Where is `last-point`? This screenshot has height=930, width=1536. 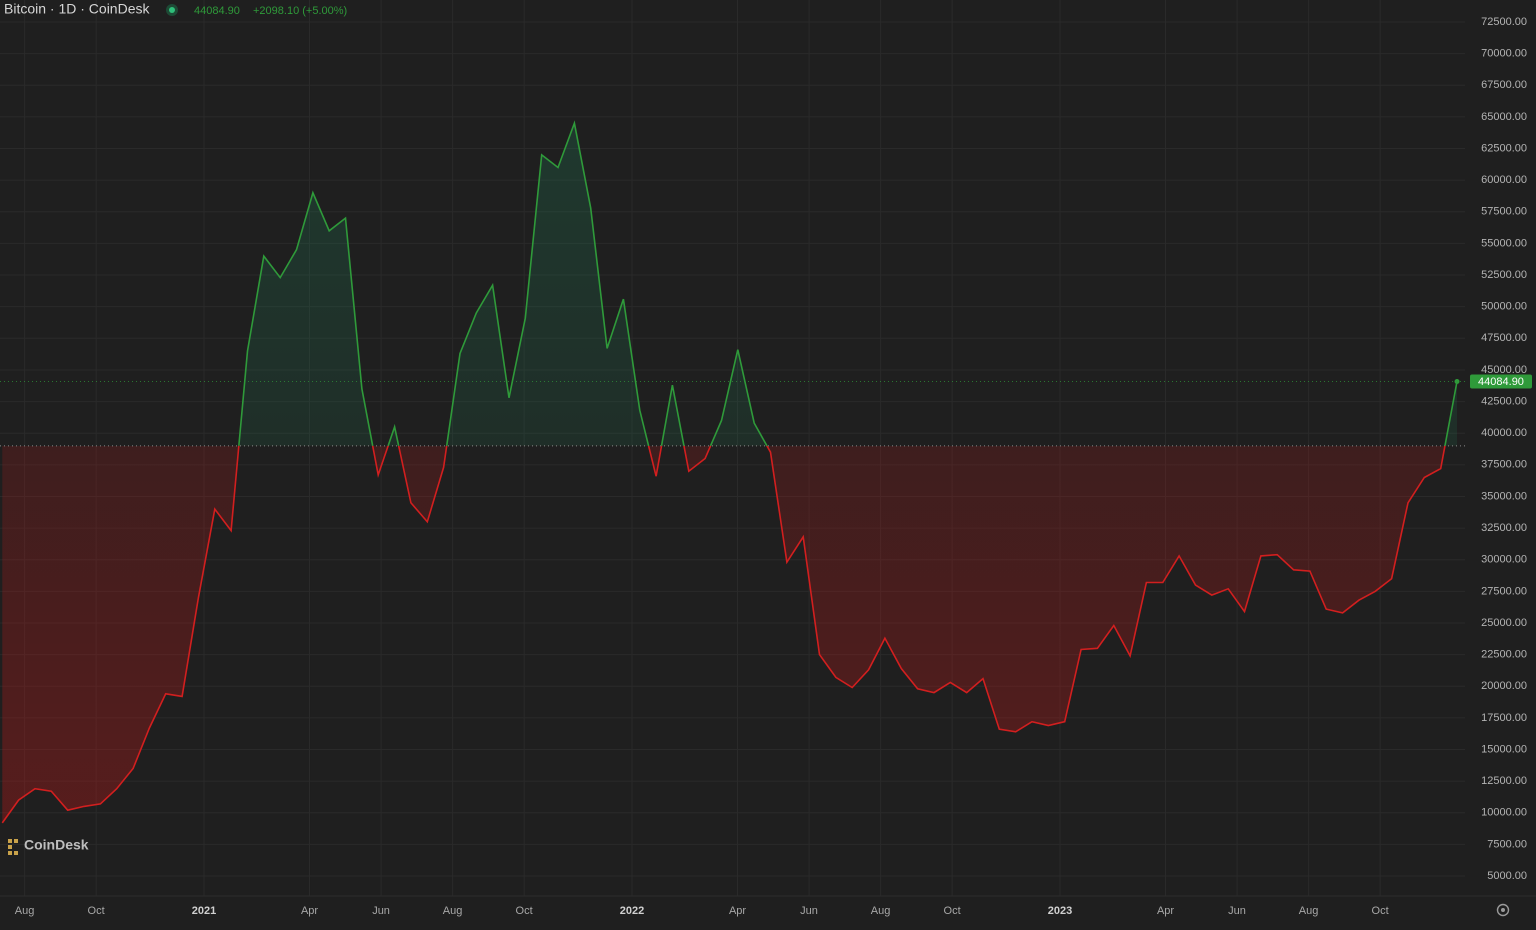 last-point is located at coordinates (1457, 382).